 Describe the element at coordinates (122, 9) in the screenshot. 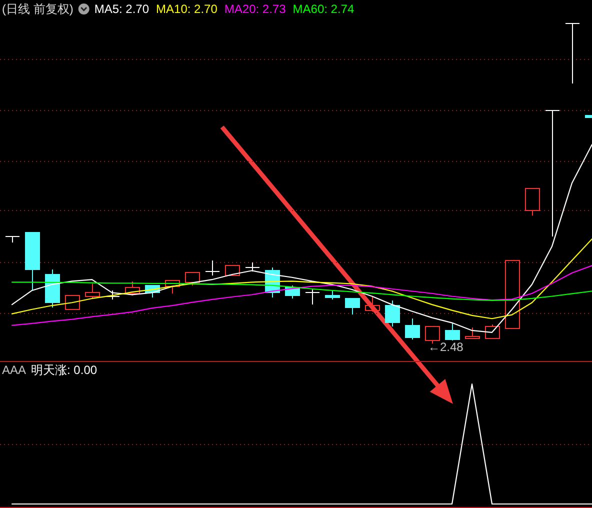

I see `legend: MA5: 2.70` at that location.